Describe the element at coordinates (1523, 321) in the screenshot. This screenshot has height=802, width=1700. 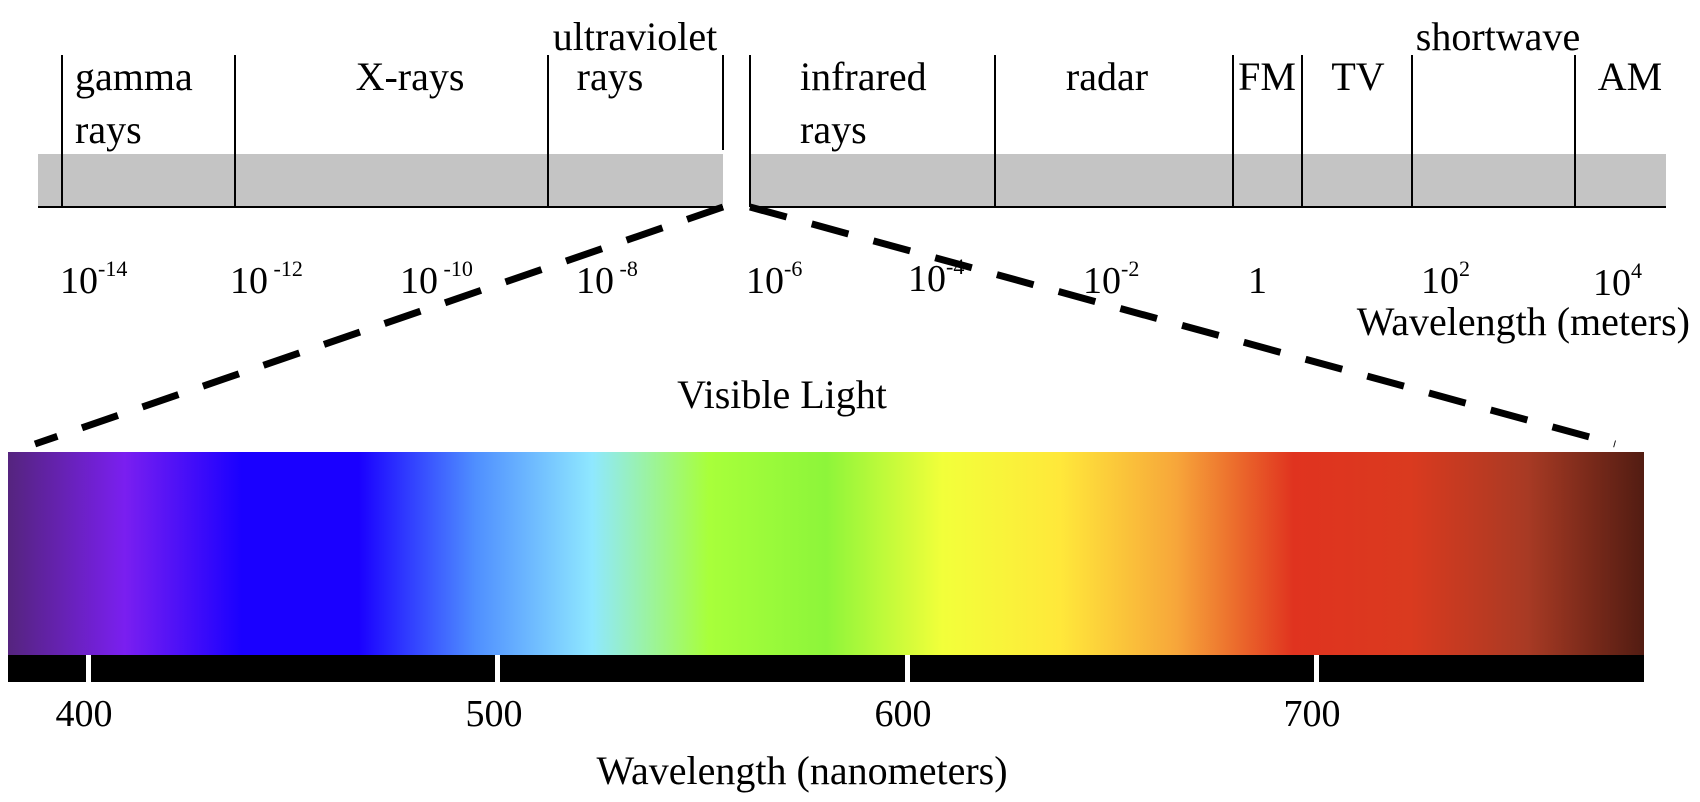
I see `top-axis-label: Wavelength (meters)` at that location.